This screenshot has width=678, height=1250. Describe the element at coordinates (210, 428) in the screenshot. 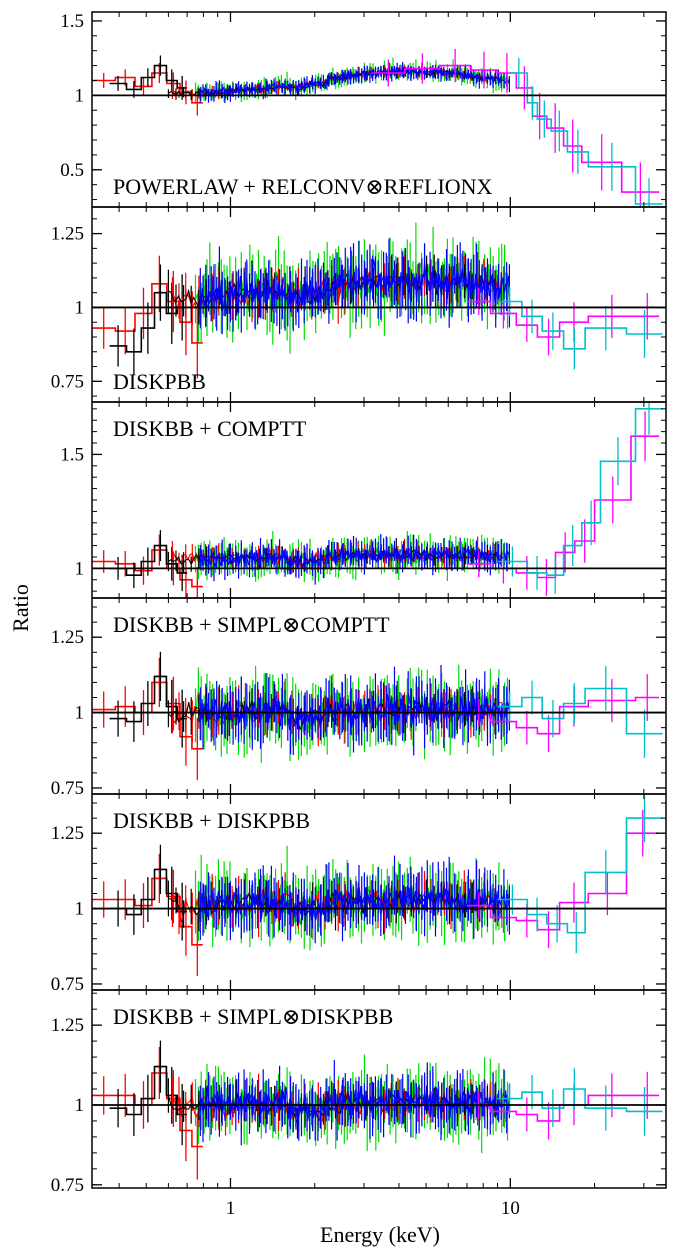

I see `panel-model-label: DISKBB + COMPTT` at that location.